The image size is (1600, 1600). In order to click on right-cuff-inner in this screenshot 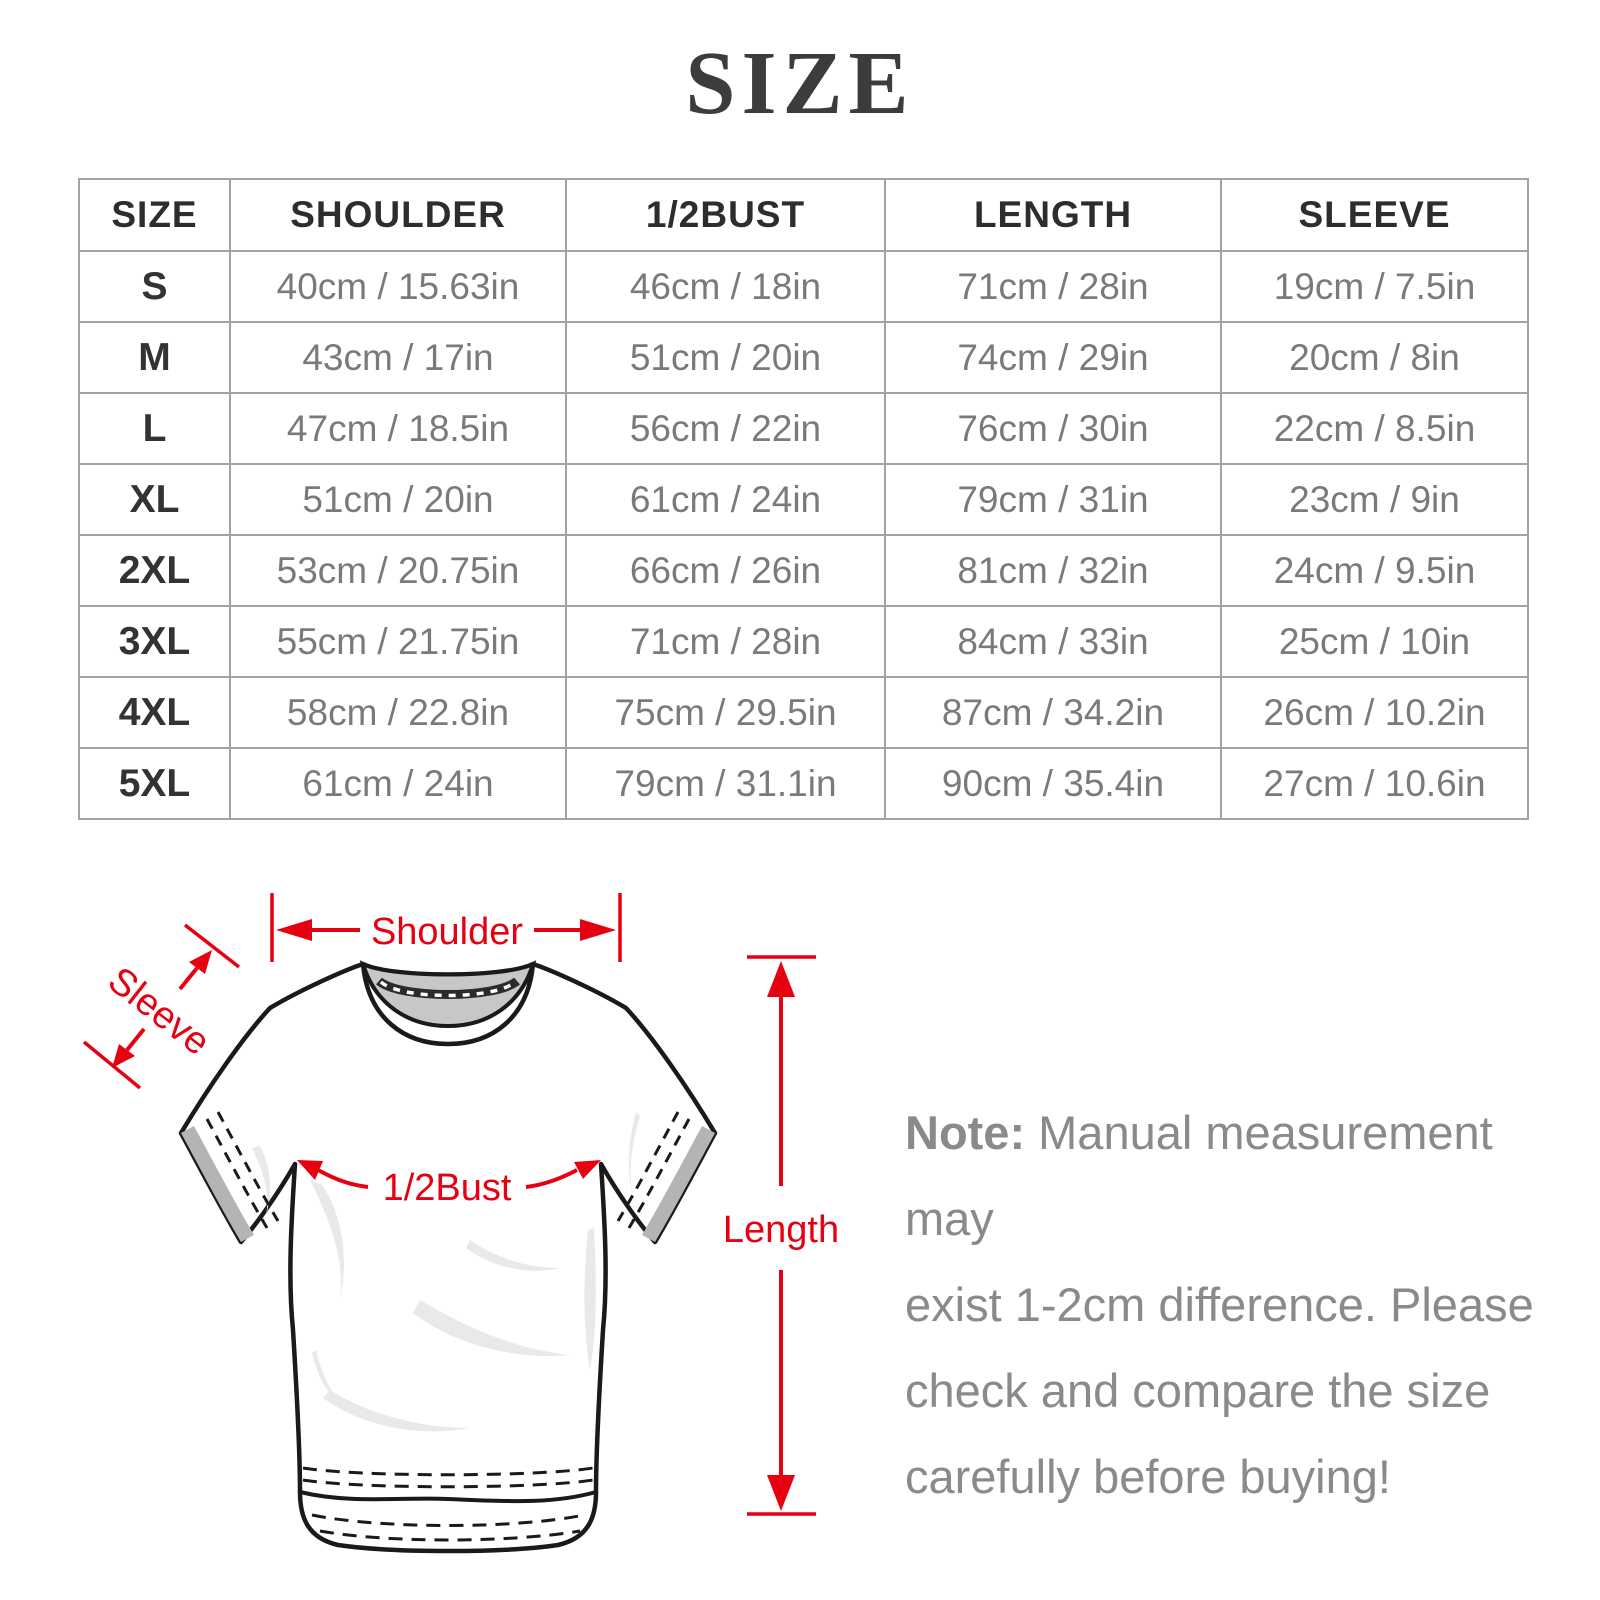, I will do `click(678, 1184)`.